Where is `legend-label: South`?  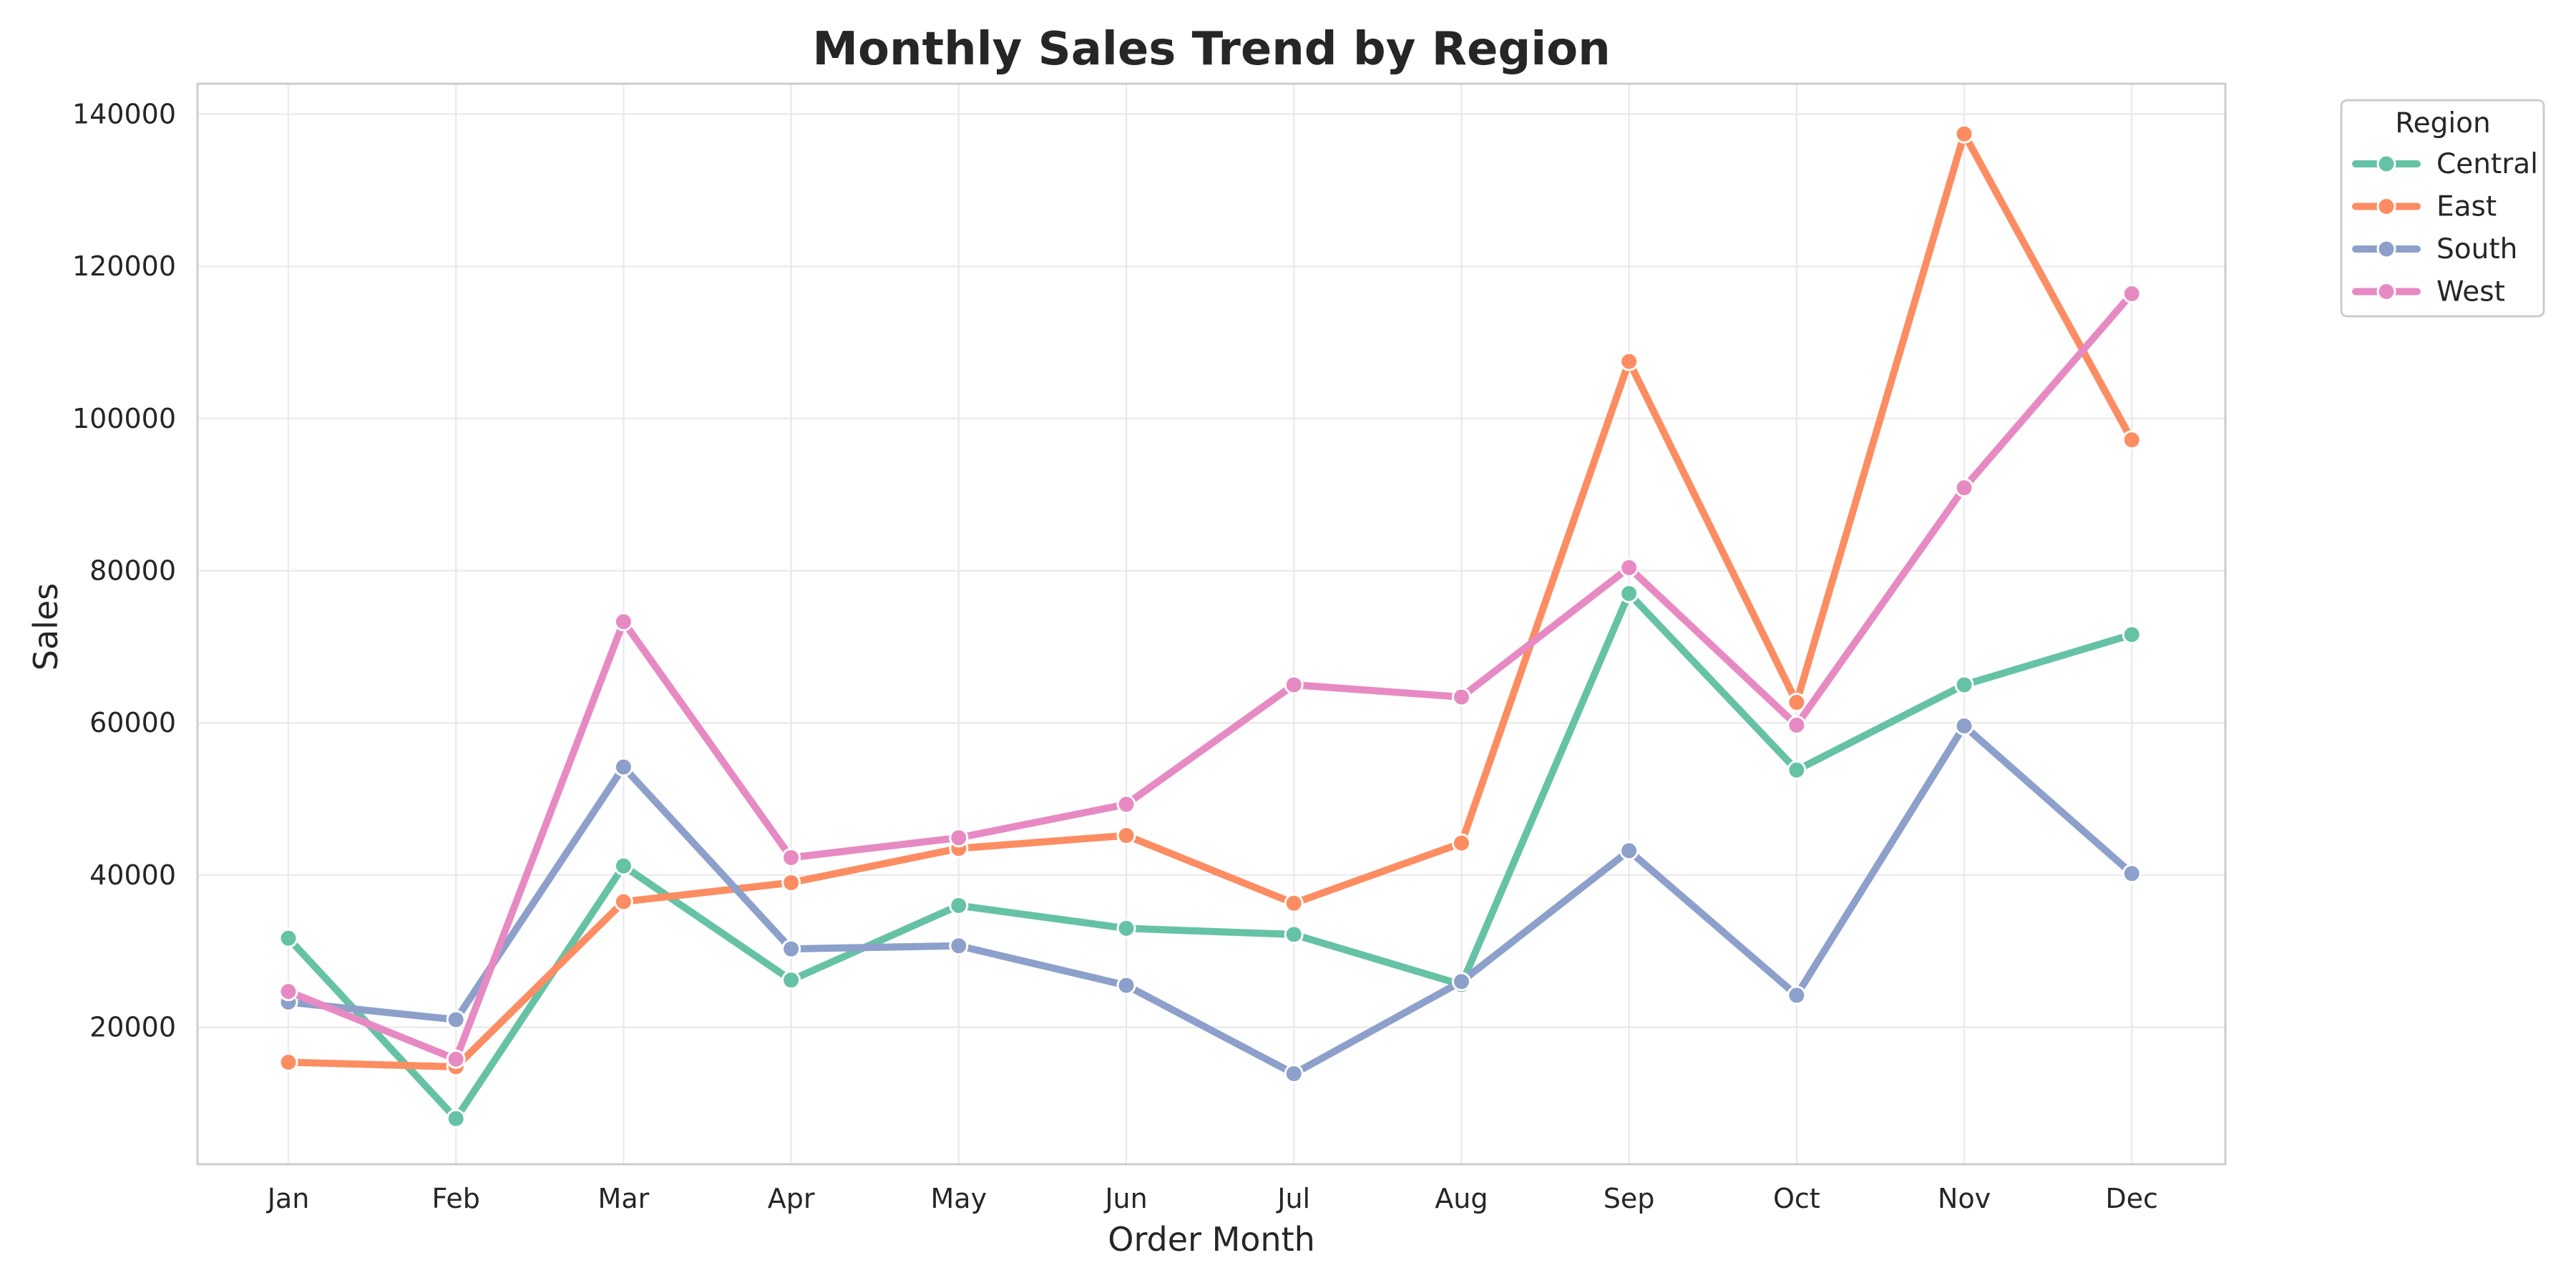 legend-label: South is located at coordinates (2476, 249).